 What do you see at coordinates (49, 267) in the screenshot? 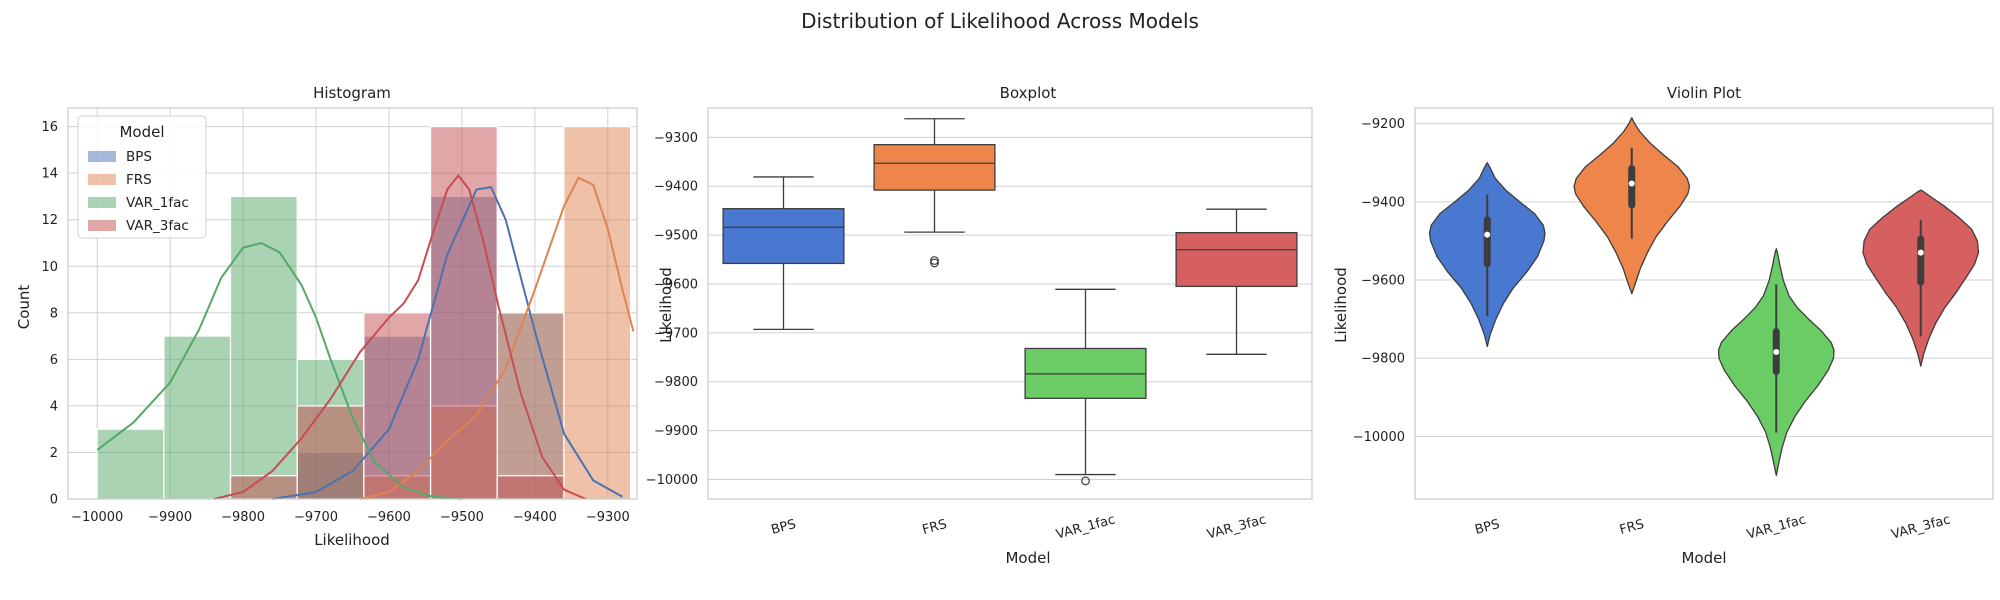
I see `histogram-y-tick-label: 10` at bounding box center [49, 267].